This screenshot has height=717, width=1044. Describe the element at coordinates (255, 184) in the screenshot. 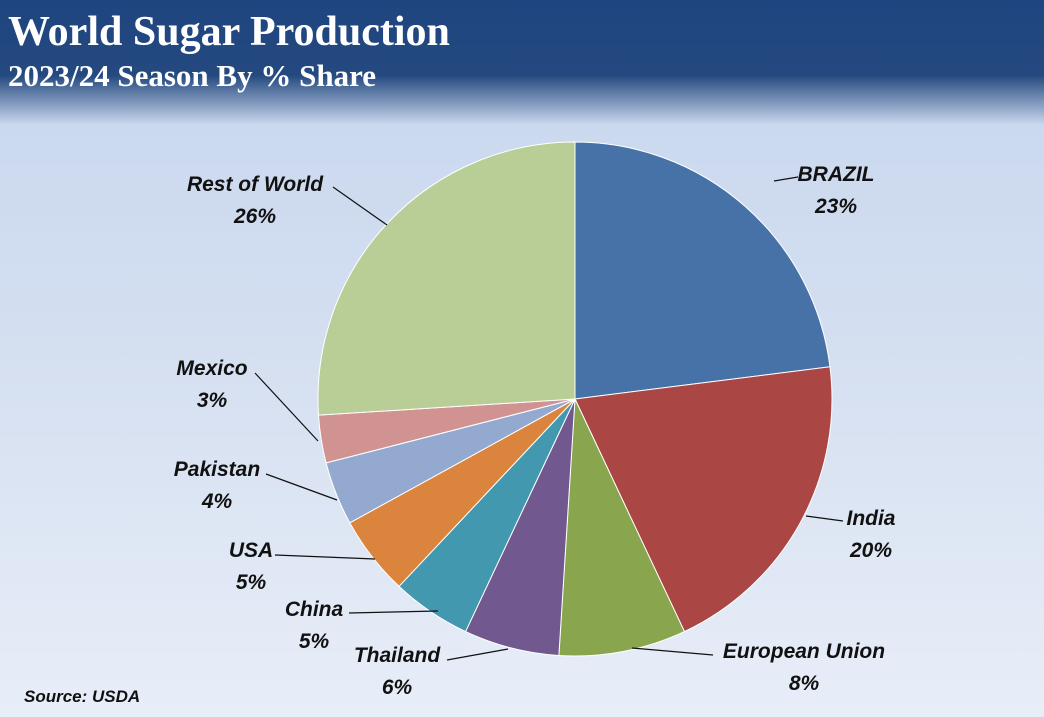

I see `slice-name-label: Rest of World` at that location.